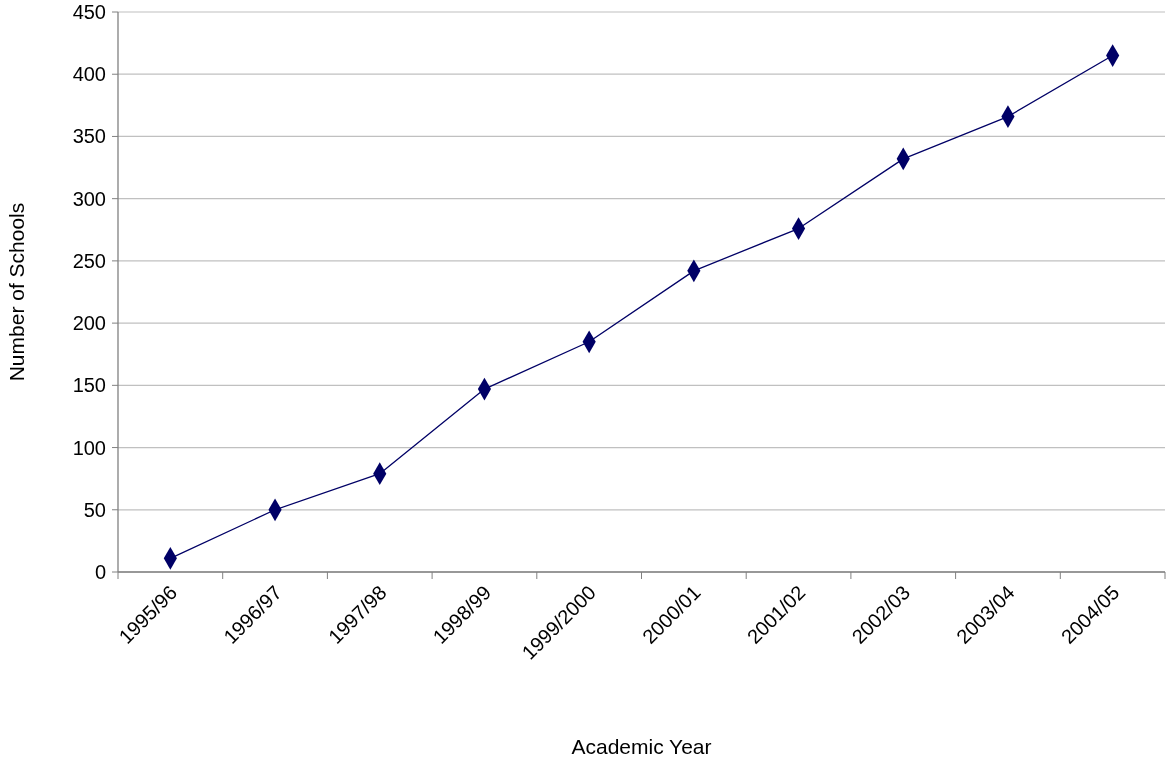 This screenshot has width=1167, height=765. What do you see at coordinates (641, 746) in the screenshot?
I see `x-axis-title: Academic Year` at bounding box center [641, 746].